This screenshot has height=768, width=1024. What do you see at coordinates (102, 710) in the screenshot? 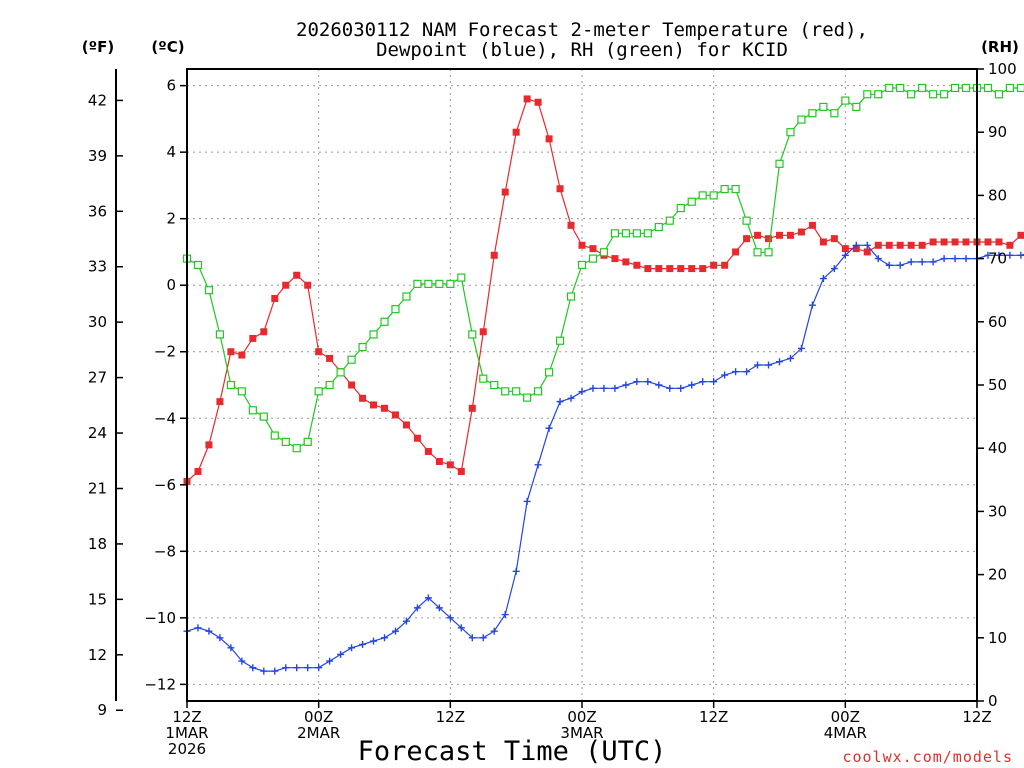
I see `fahrenheit-tick-label: 9` at bounding box center [102, 710].